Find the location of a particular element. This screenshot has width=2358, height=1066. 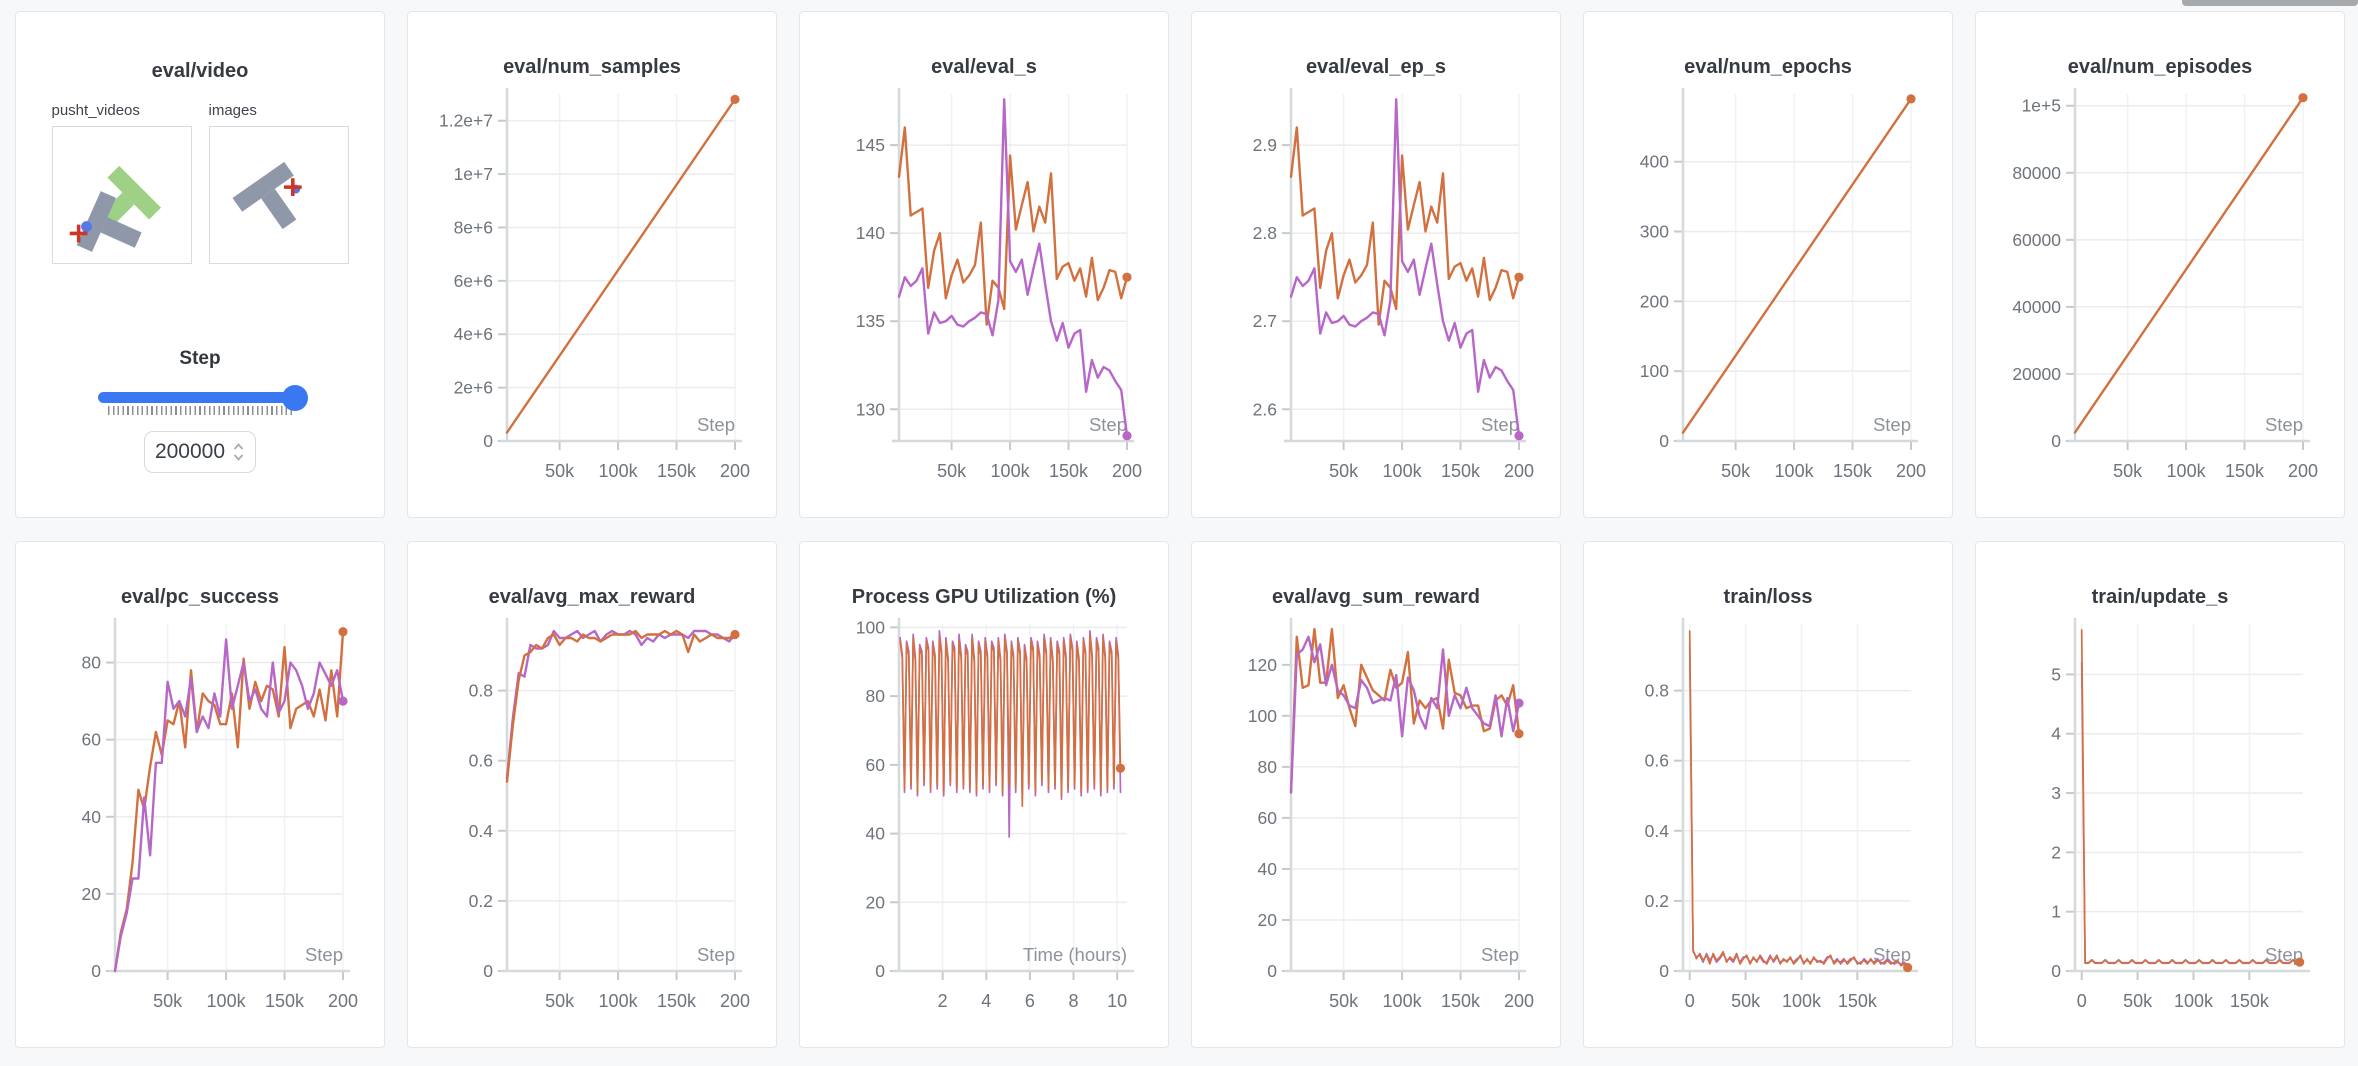

x-tick-label: 10 is located at coordinates (1117, 1001).